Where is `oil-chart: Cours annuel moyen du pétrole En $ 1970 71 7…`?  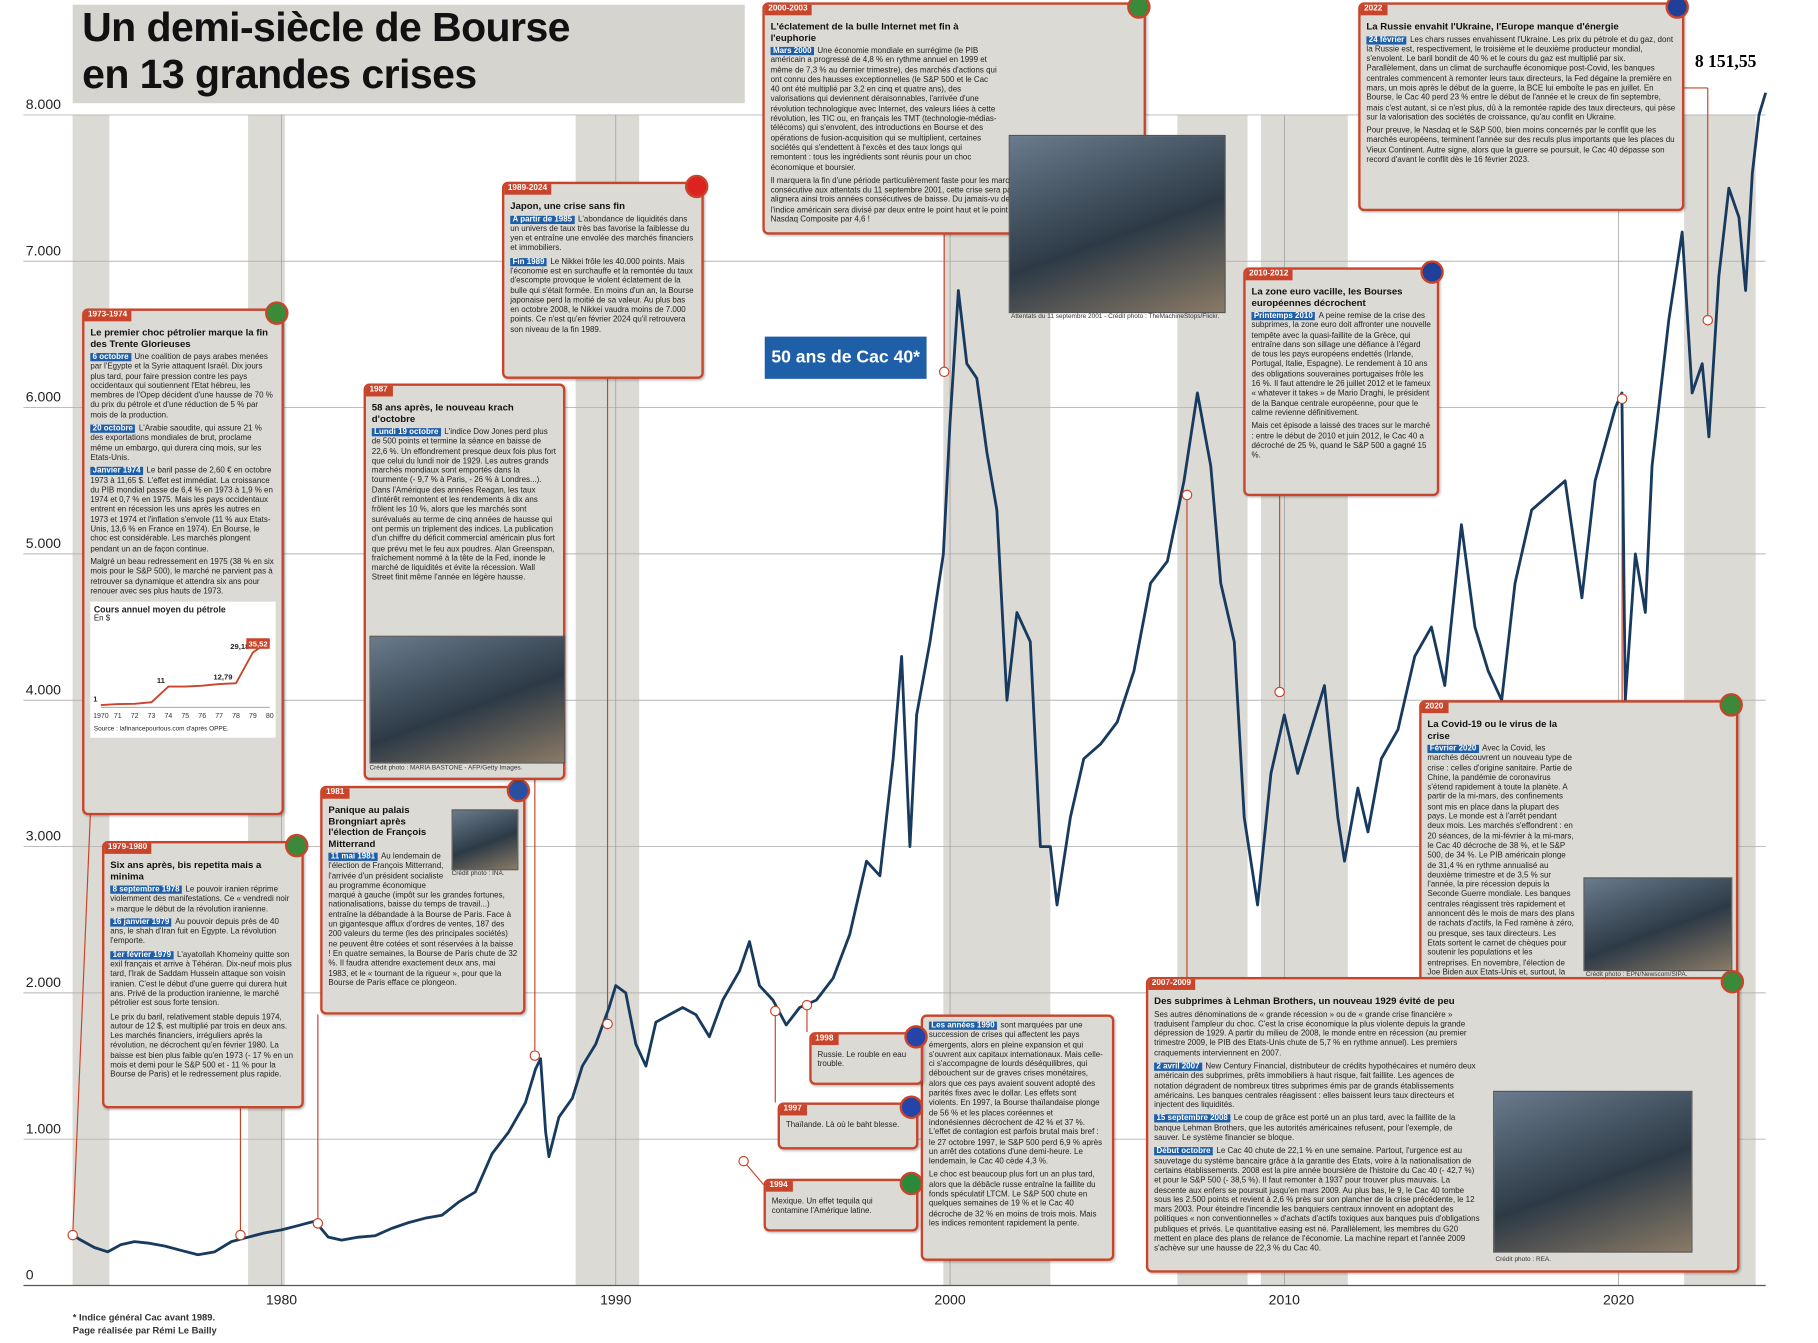 oil-chart: Cours annuel moyen du pétrole En $ 1970 71 7… is located at coordinates (180, 670).